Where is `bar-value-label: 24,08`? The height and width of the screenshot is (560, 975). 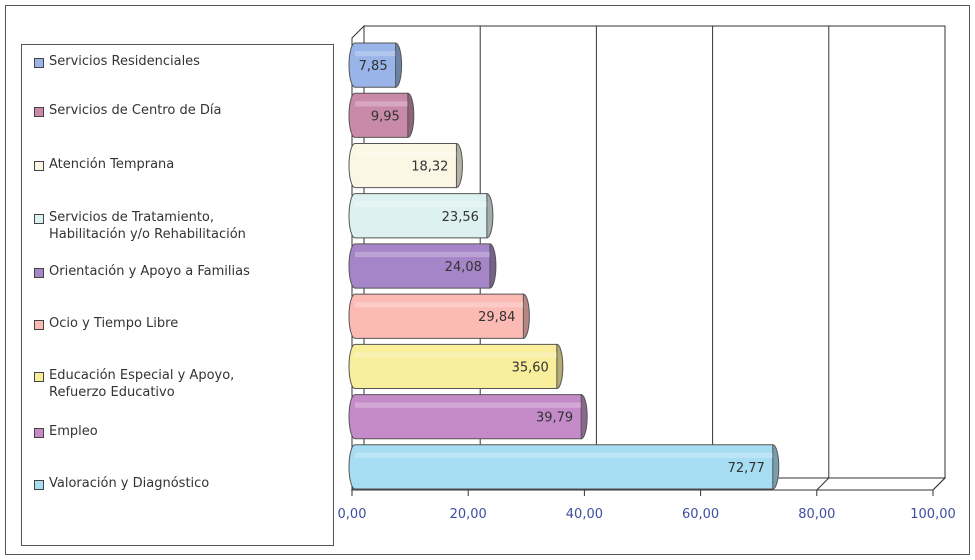 bar-value-label: 24,08 is located at coordinates (463, 267).